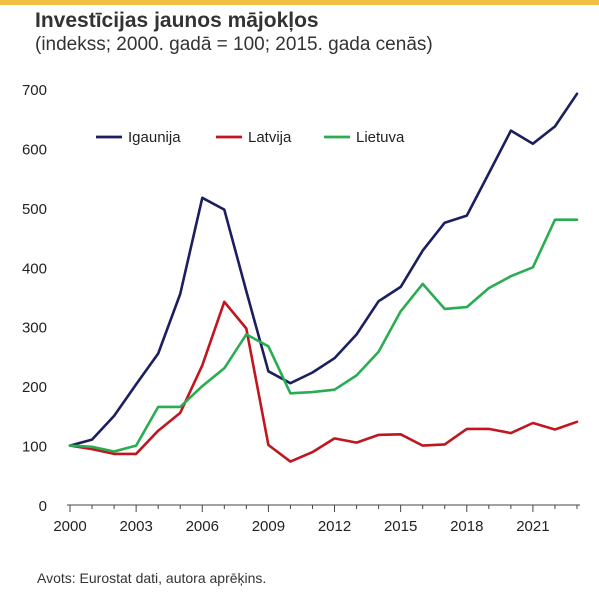 Image resolution: width=599 pixels, height=600 pixels. What do you see at coordinates (532, 526) in the screenshot?
I see `x-tick-label: 2021` at bounding box center [532, 526].